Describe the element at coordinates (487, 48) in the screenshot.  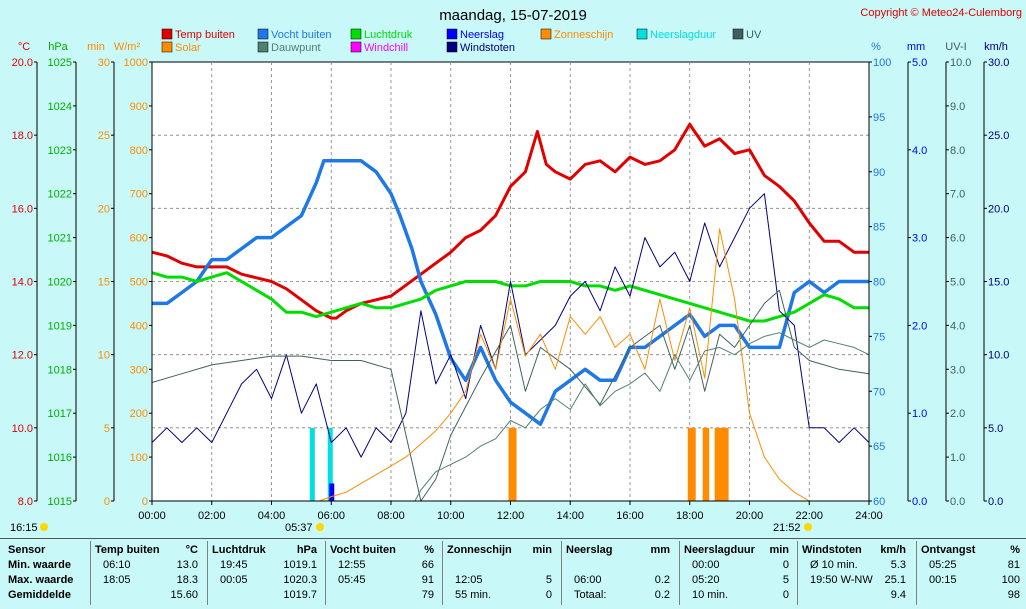
I see `legend-label: Windstoten` at that location.